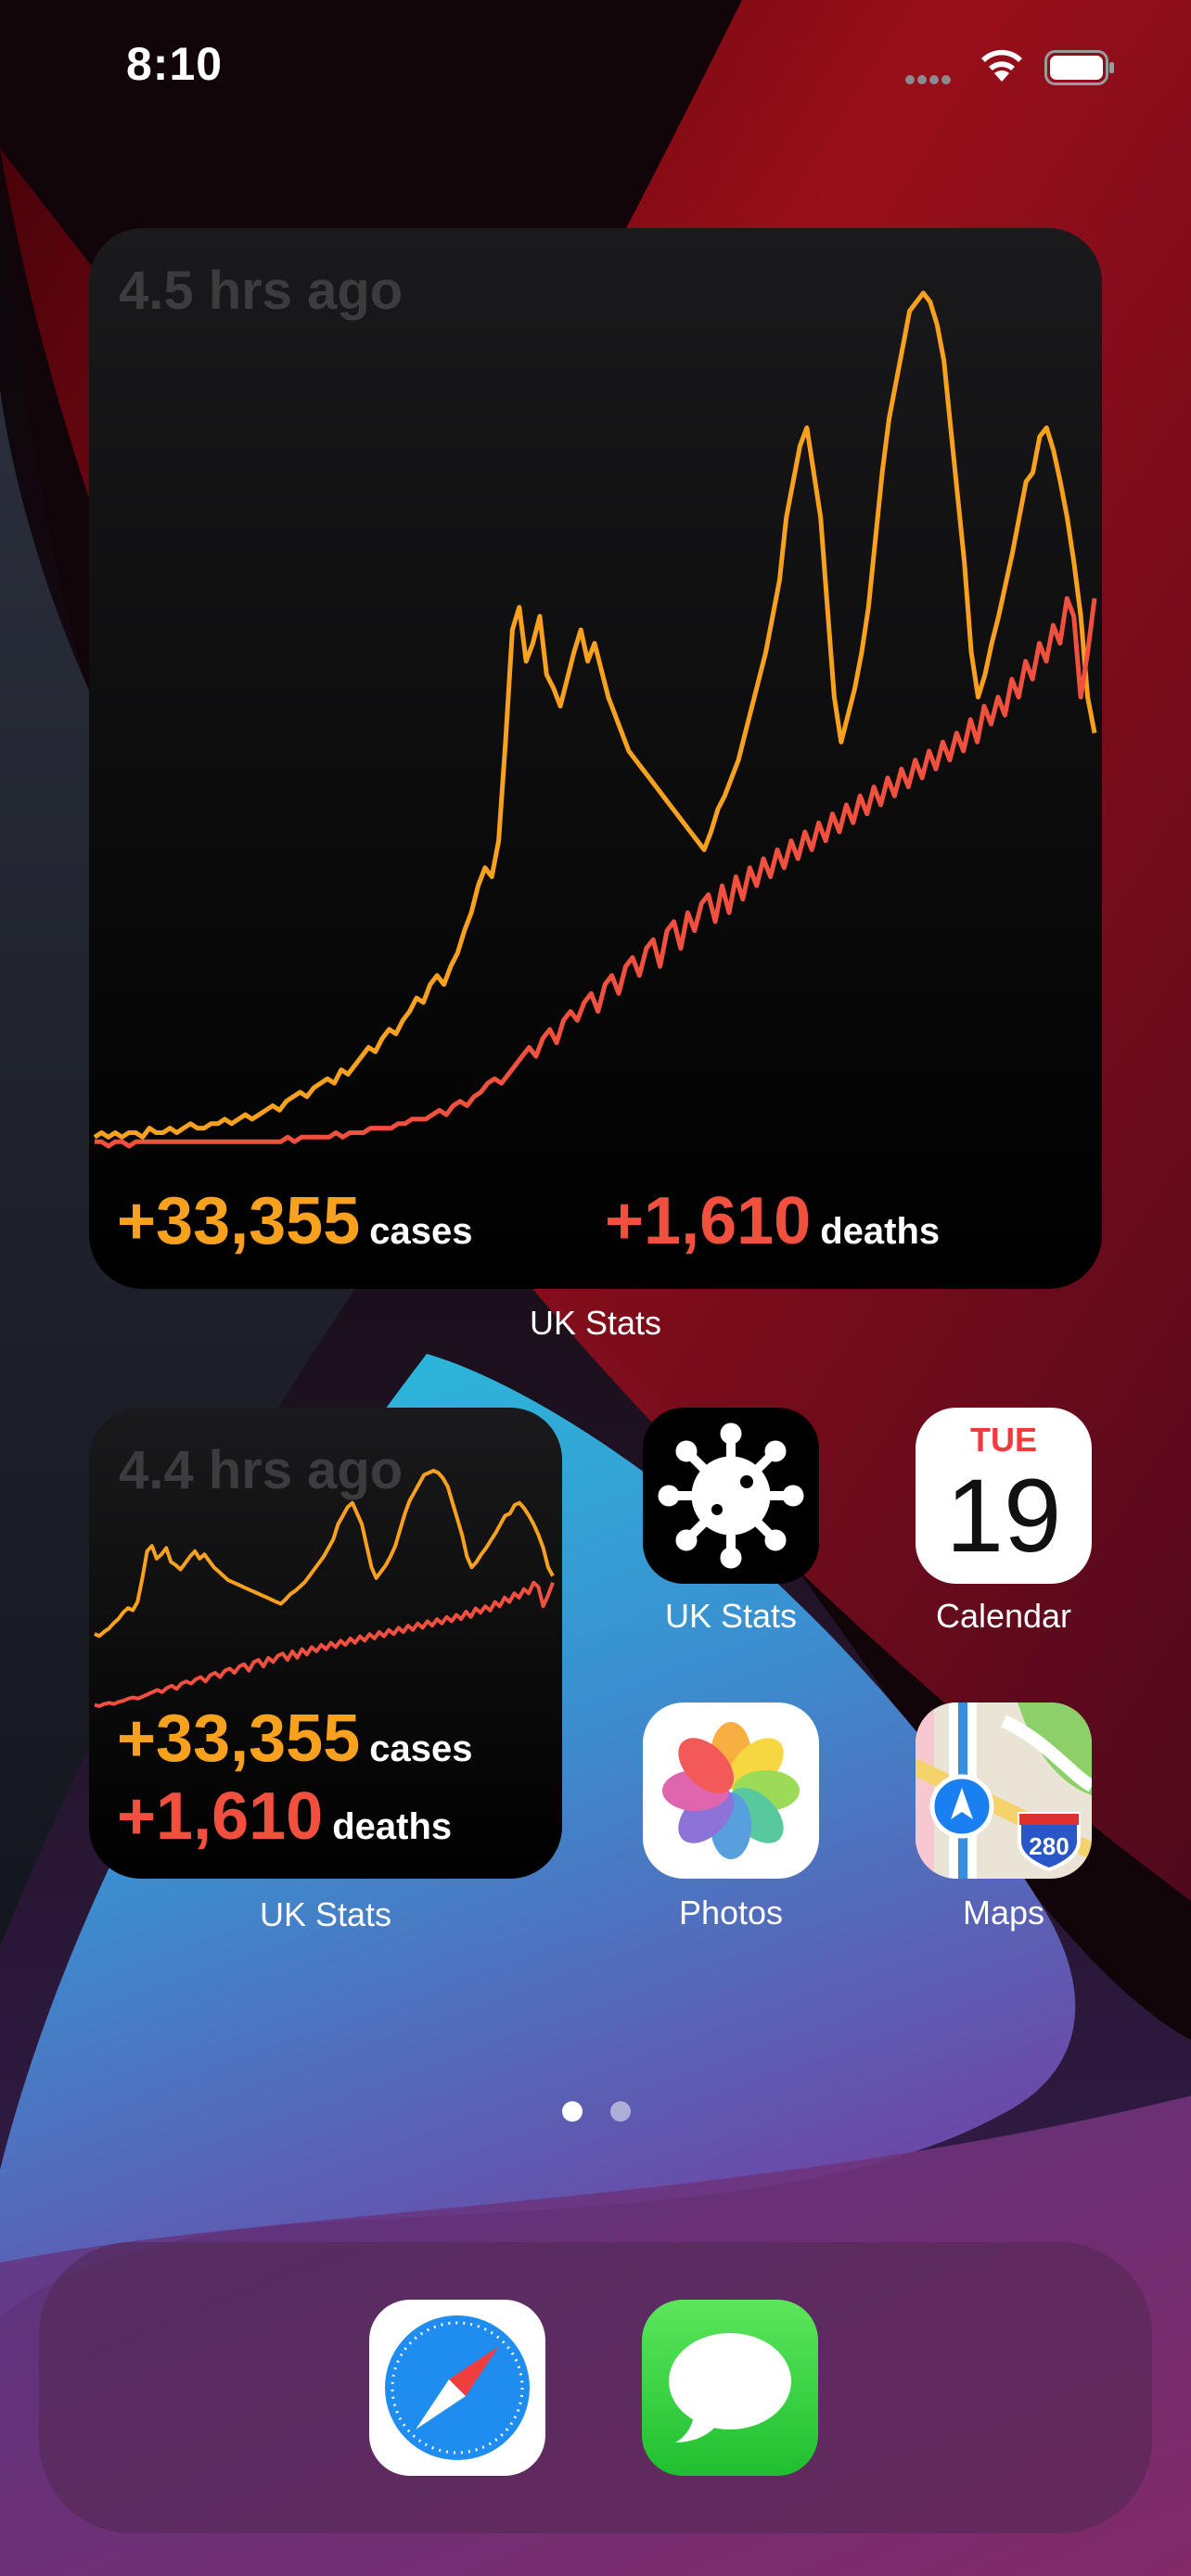 This screenshot has width=1191, height=2576. Describe the element at coordinates (1004, 1515) in the screenshot. I see `calendar-date: 19` at that location.